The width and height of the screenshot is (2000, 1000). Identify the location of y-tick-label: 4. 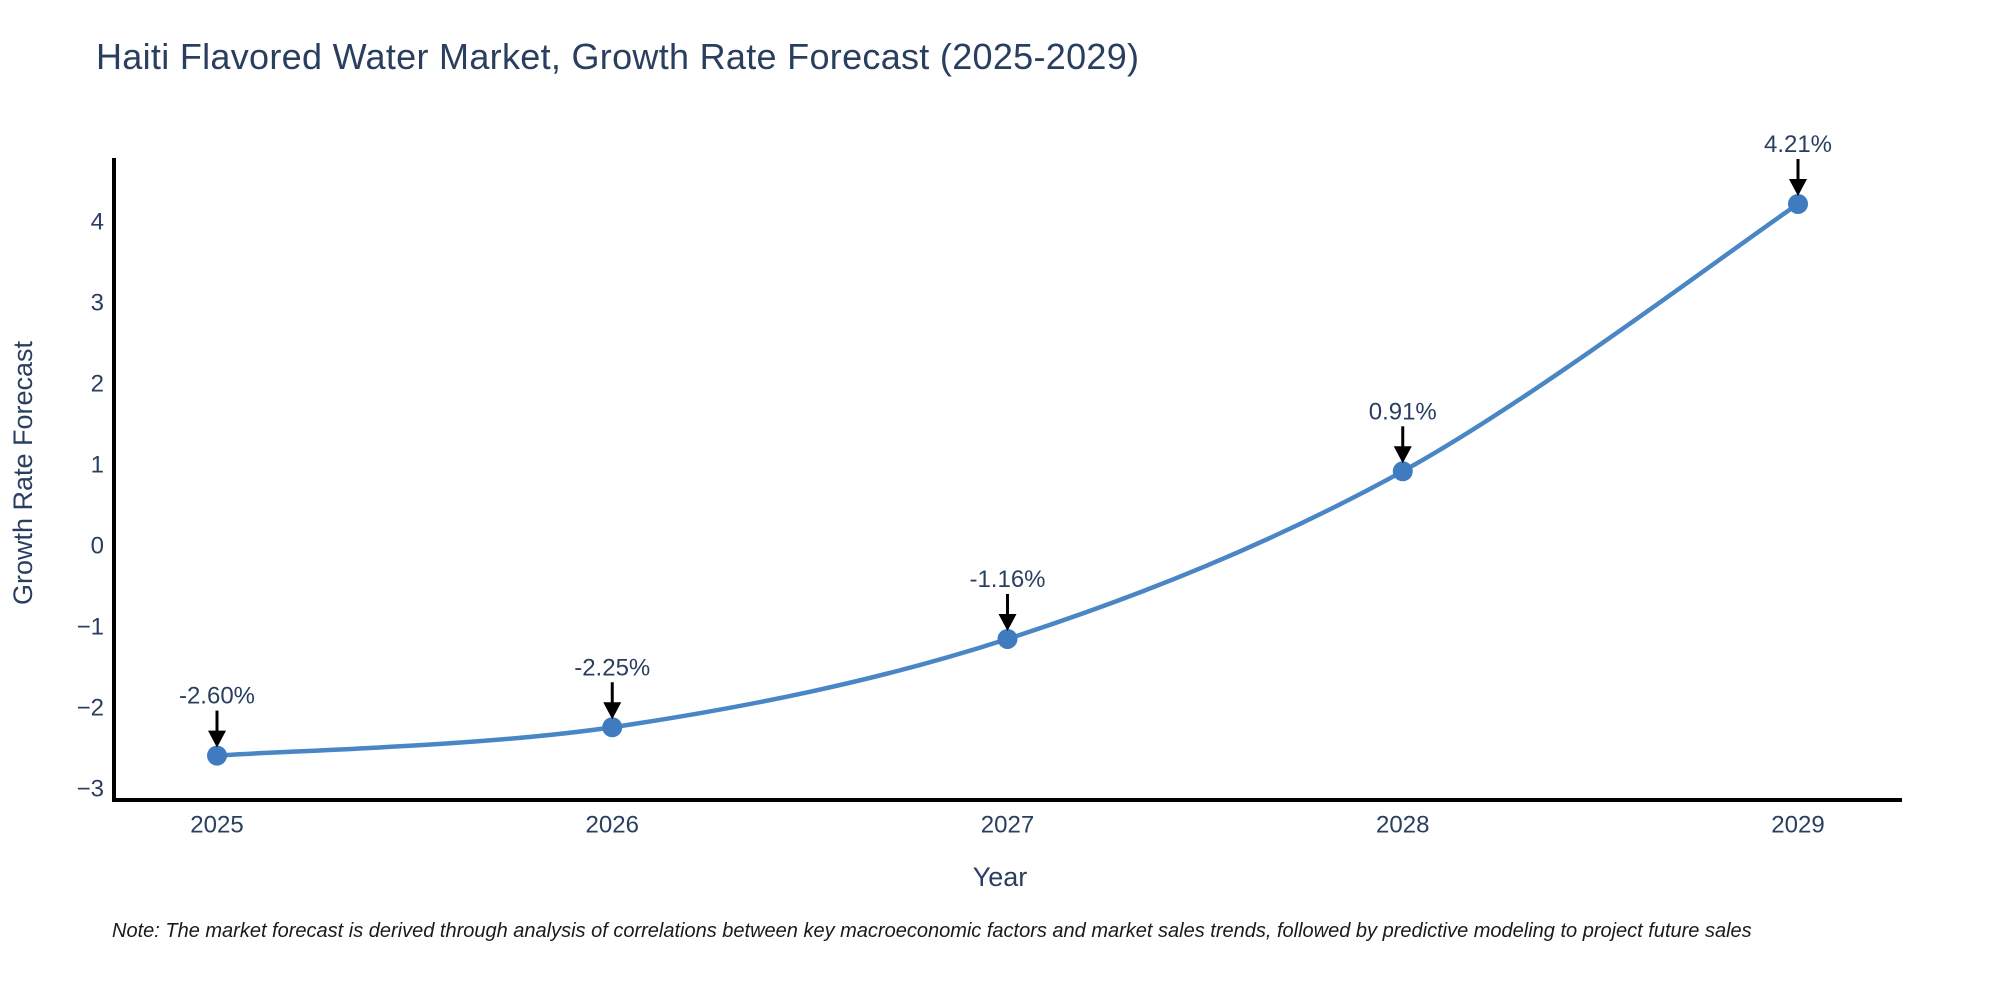
(97, 221).